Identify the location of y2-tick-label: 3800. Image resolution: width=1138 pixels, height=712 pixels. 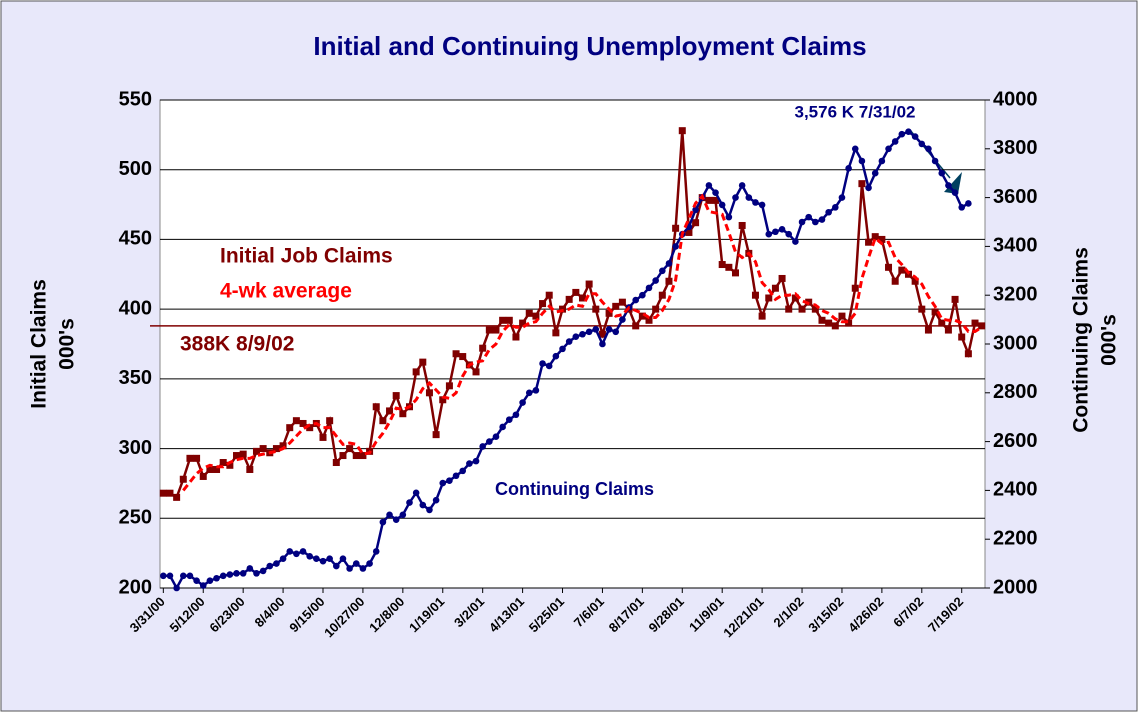
(1015, 148).